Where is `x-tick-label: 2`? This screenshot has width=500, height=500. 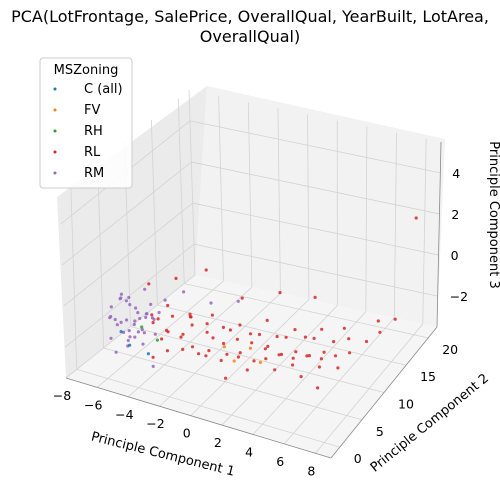 x-tick-label: 2 is located at coordinates (218, 442).